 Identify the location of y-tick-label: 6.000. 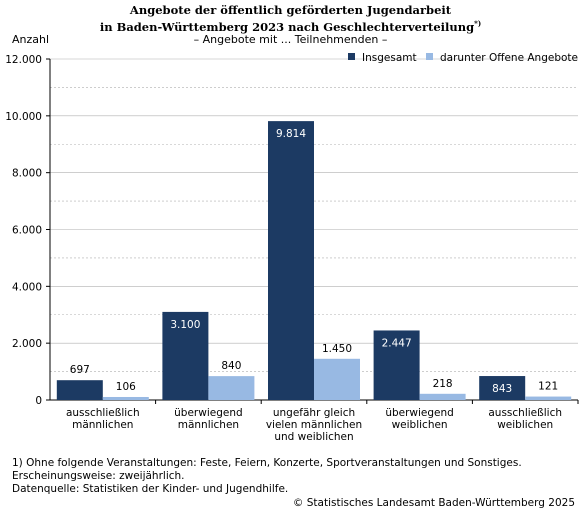
(27, 231).